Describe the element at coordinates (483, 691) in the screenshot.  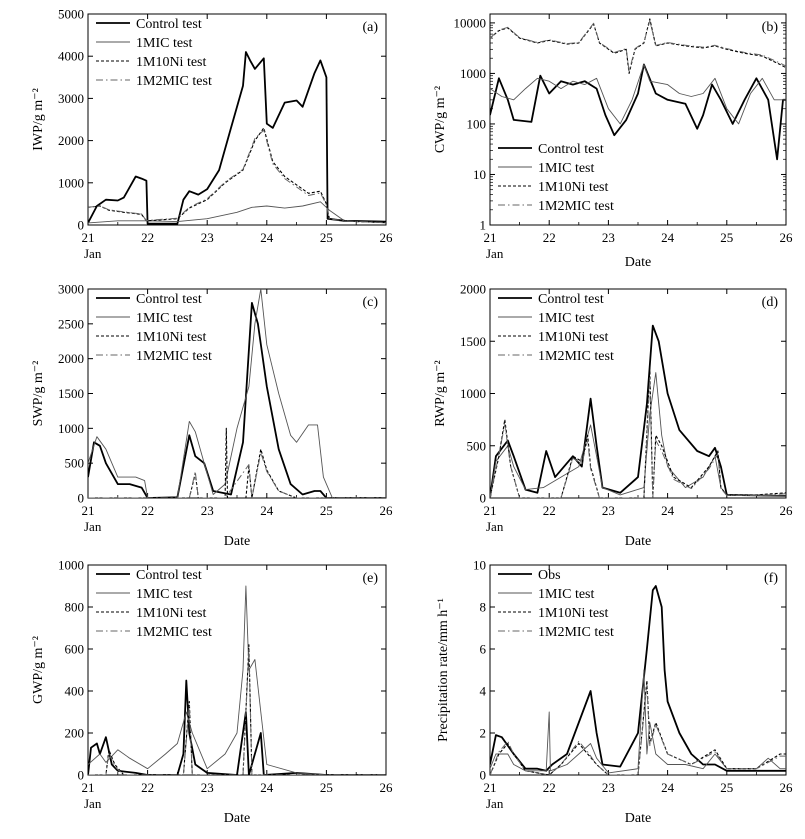
I see `y-tick-label: 4` at that location.